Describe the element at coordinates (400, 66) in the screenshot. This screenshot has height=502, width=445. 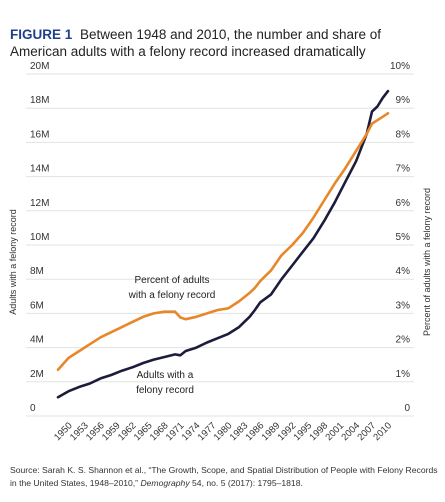
I see `y-tick-label-right: 10%` at that location.